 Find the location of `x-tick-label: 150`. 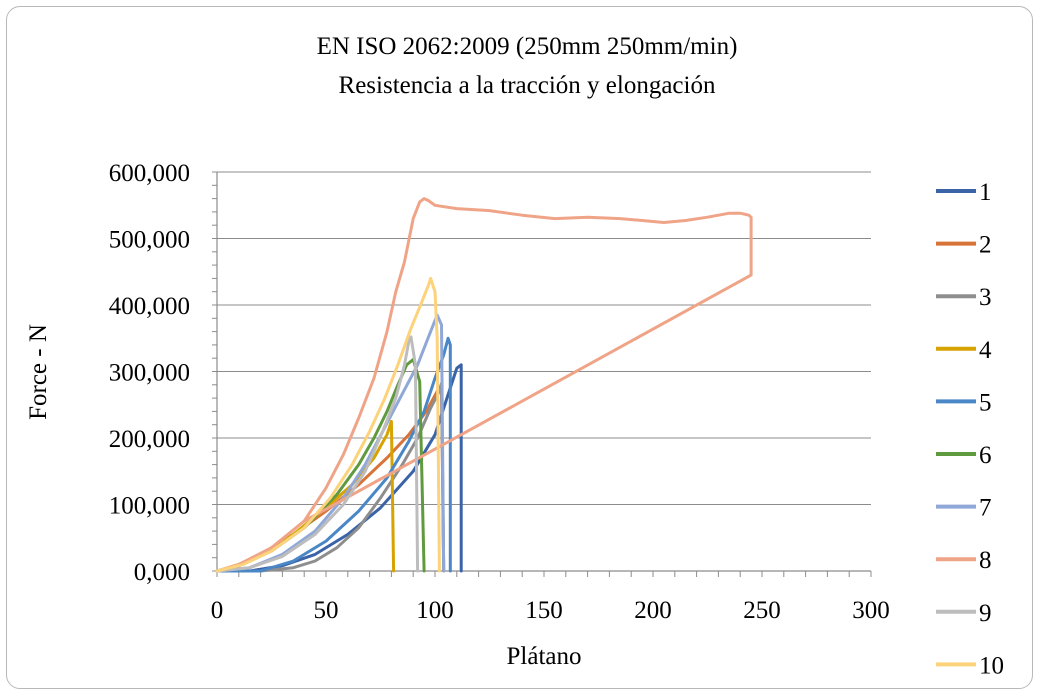

x-tick-label: 150 is located at coordinates (544, 610).